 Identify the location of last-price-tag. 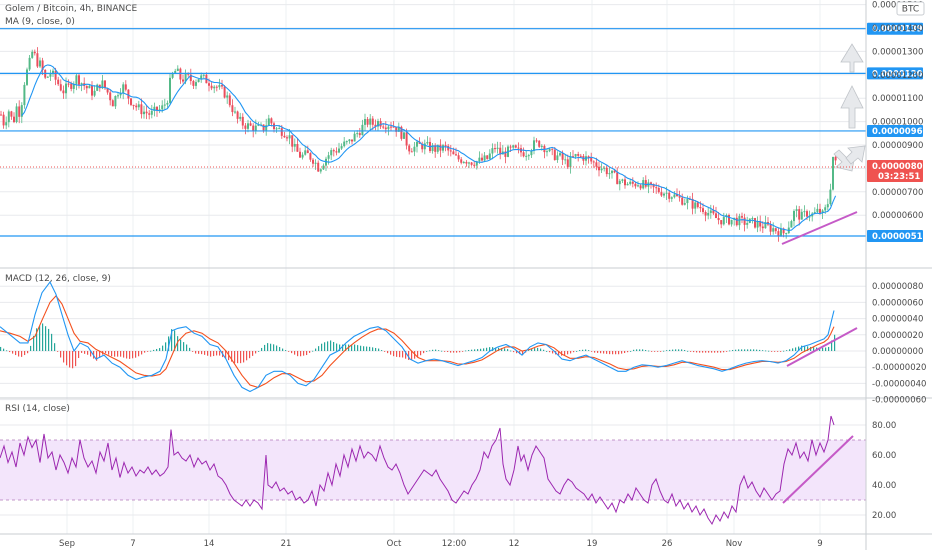
(895, 170).